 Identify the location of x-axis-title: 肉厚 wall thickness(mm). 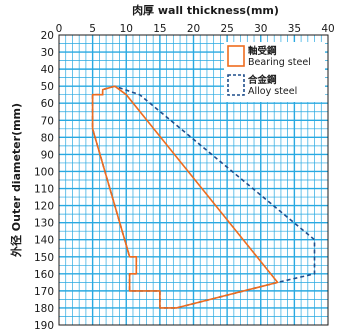
(205, 10).